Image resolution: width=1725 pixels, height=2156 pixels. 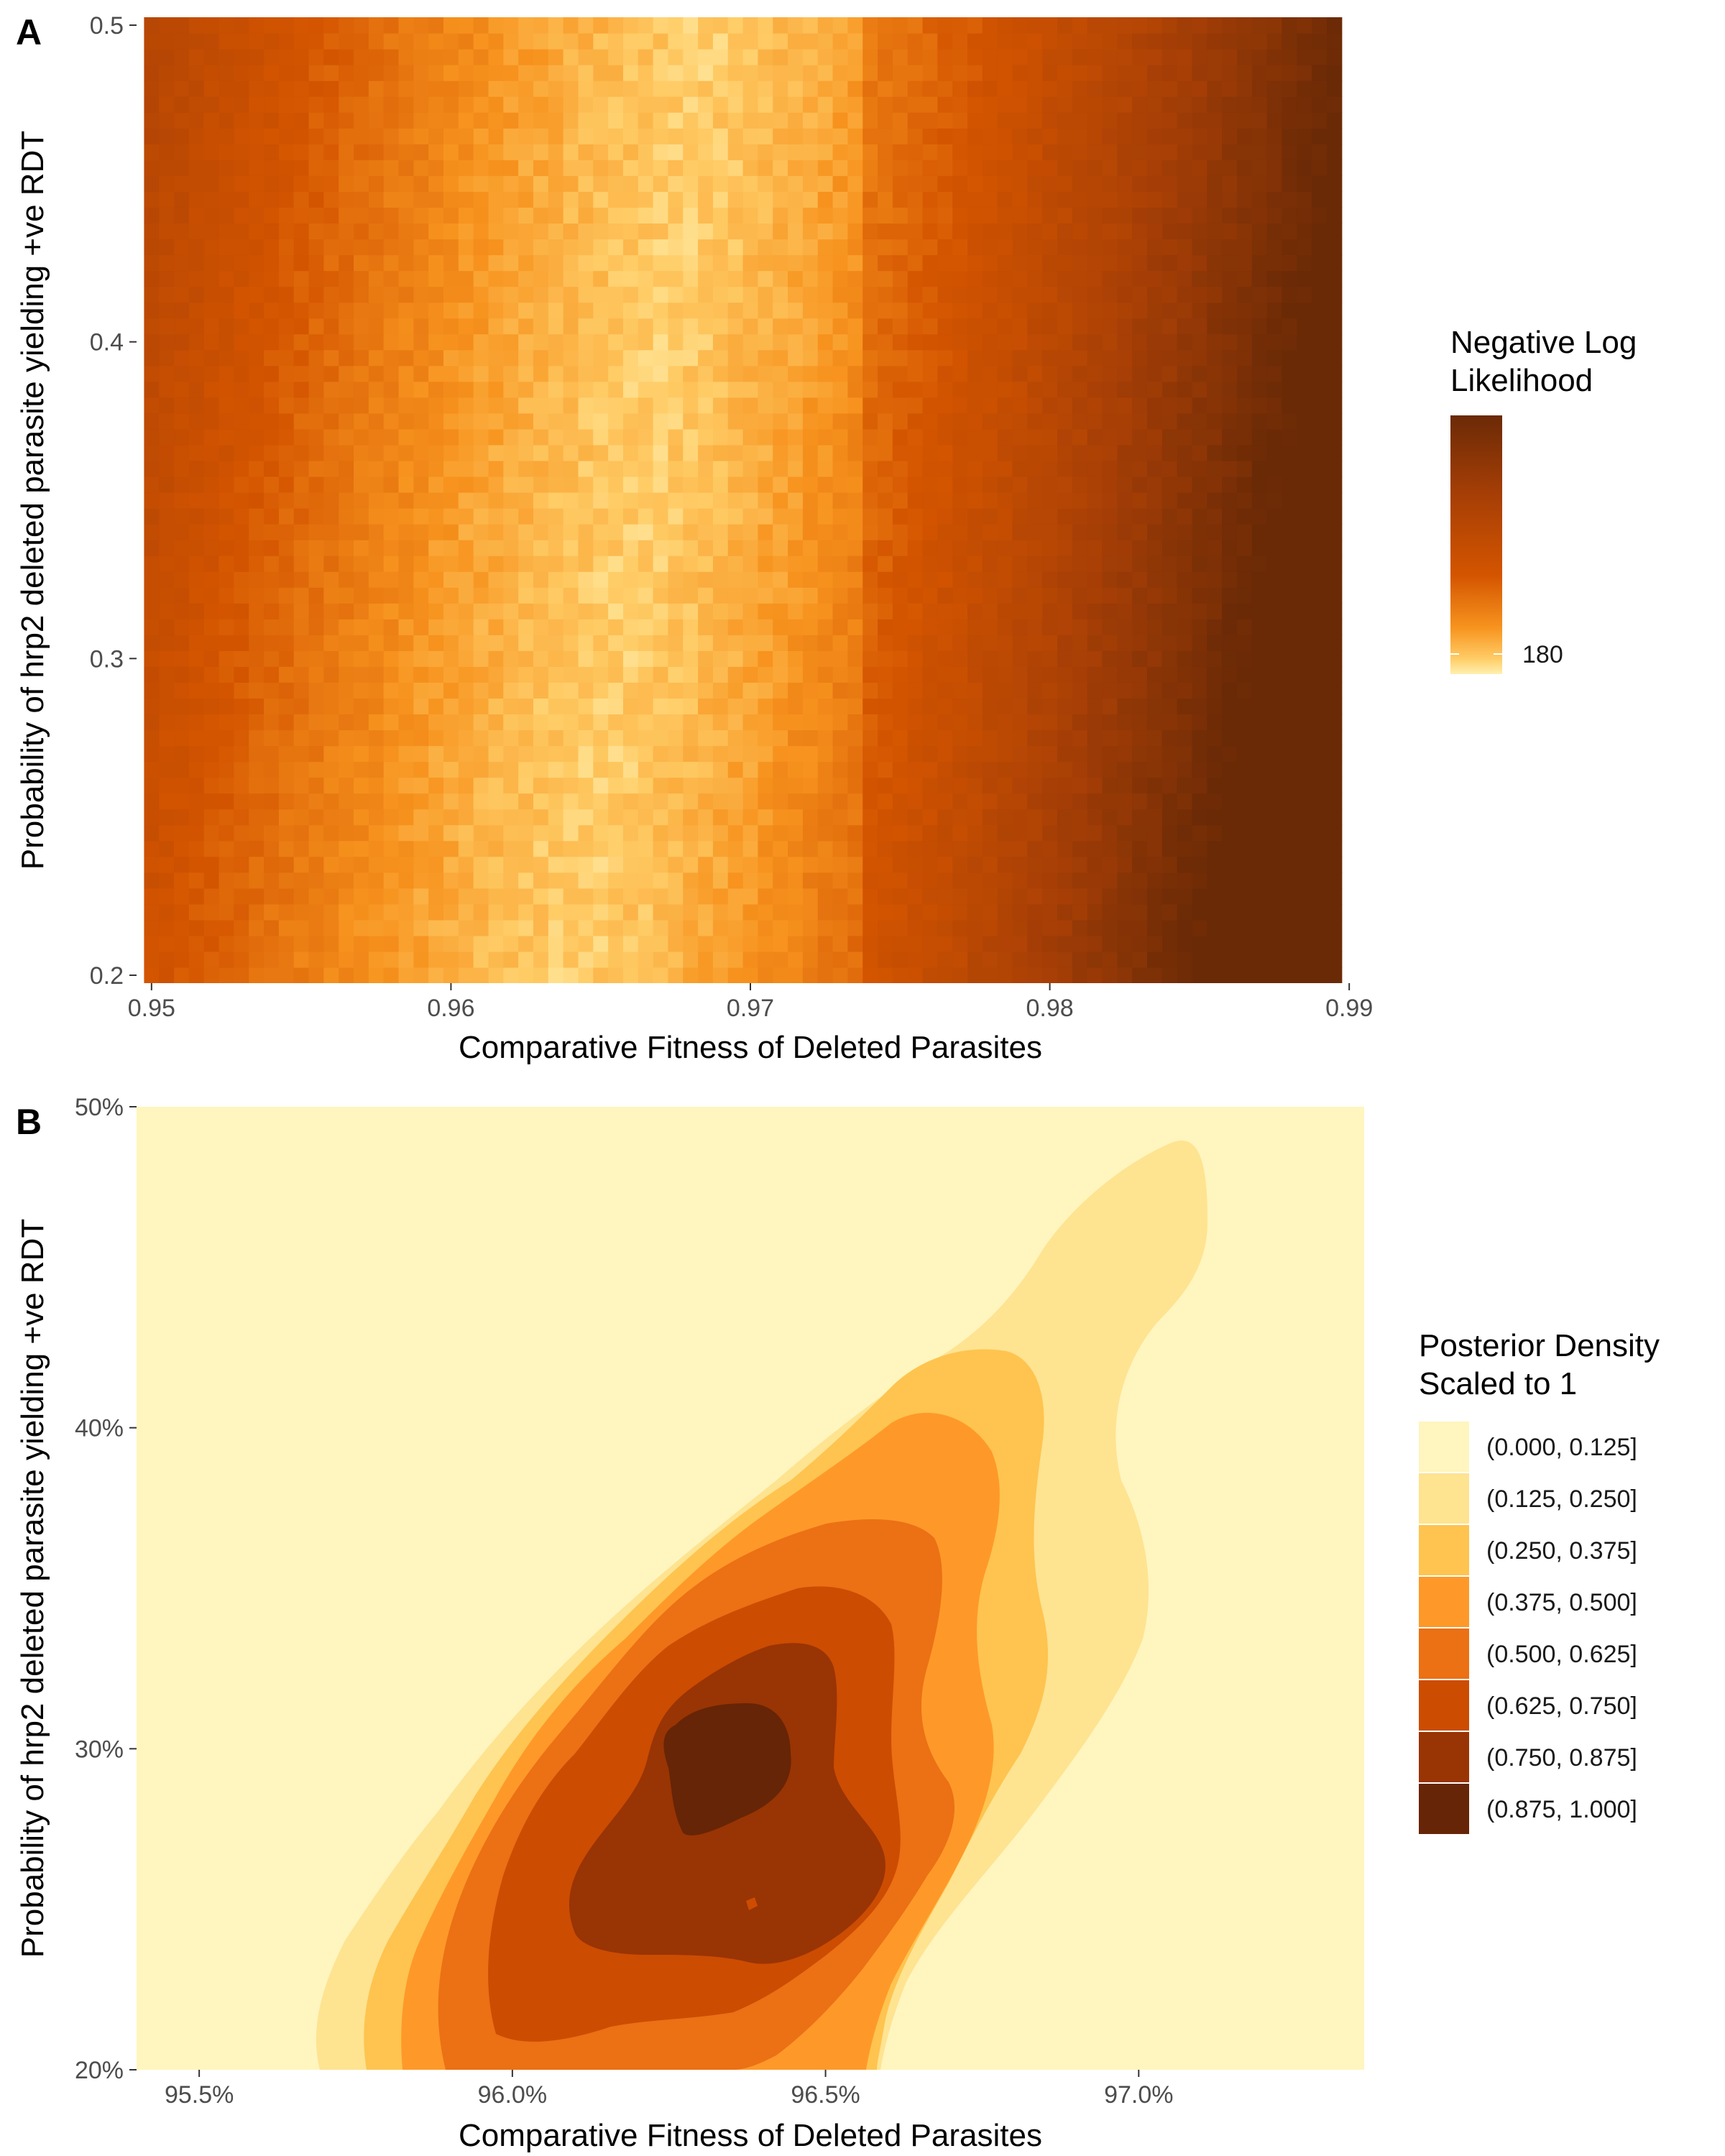 I want to click on legend-label-a-180: 180, so click(x=1542, y=654).